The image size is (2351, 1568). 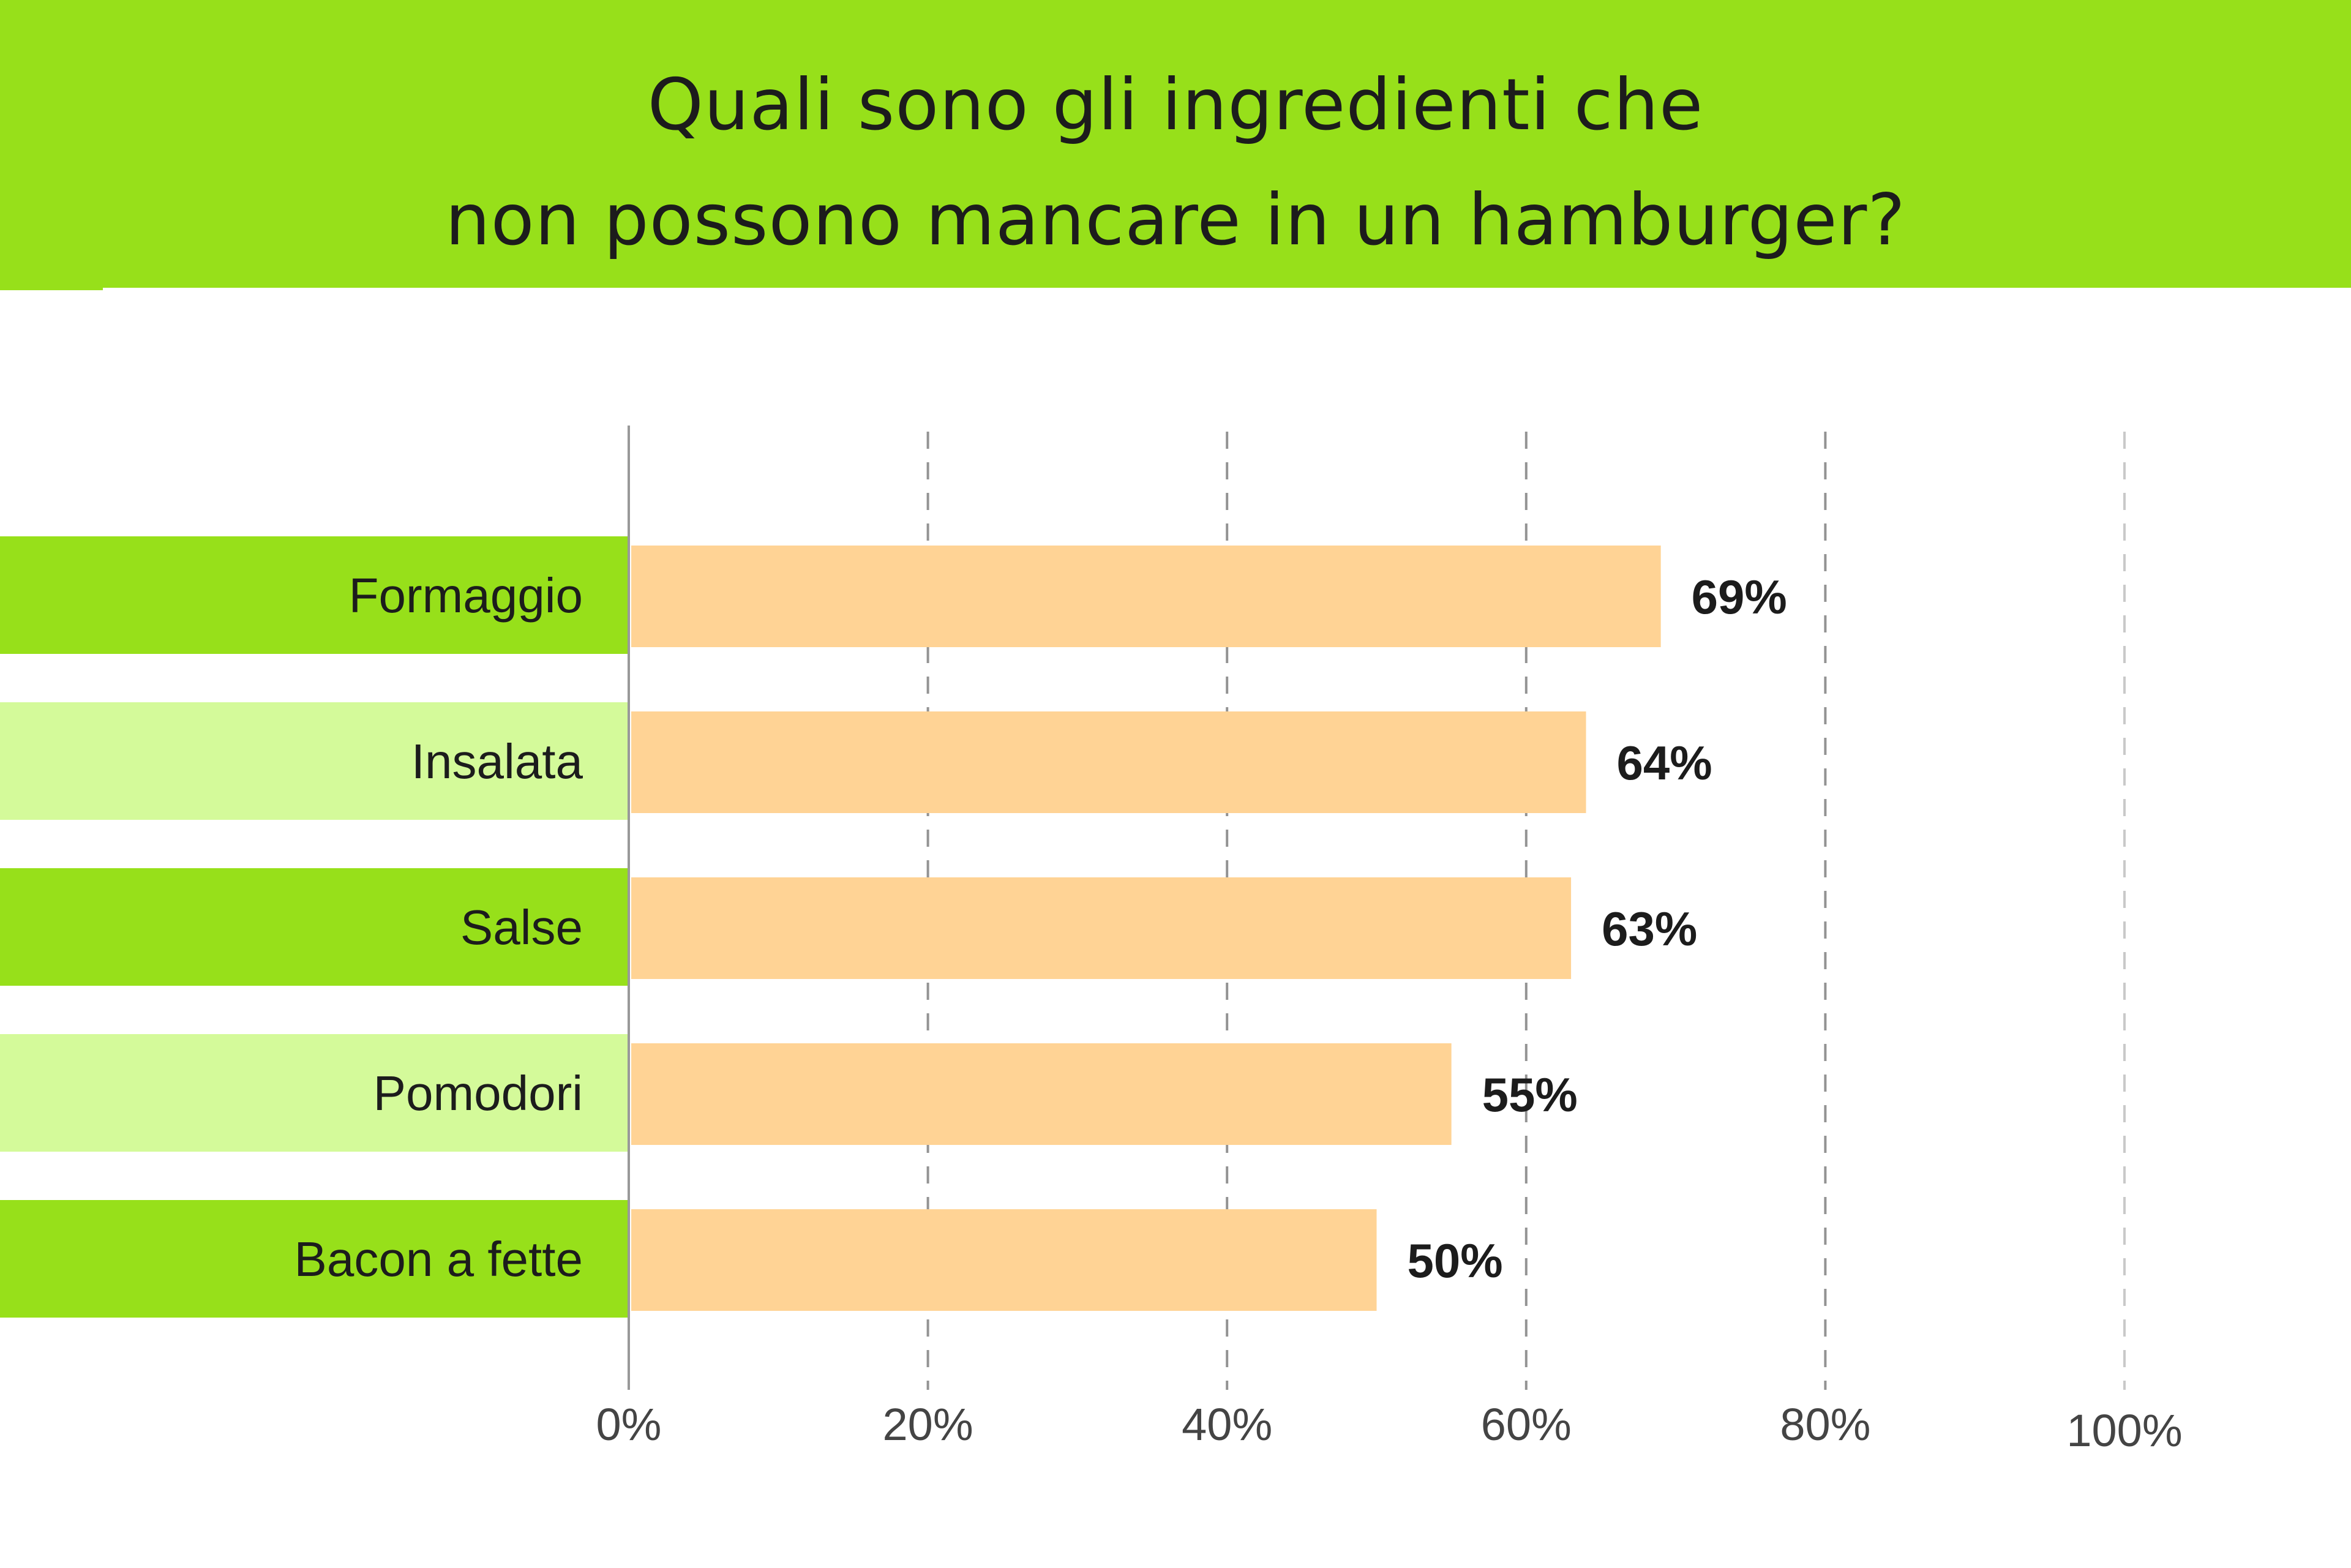 I want to click on x-tick-label: 100%, so click(x=2124, y=1430).